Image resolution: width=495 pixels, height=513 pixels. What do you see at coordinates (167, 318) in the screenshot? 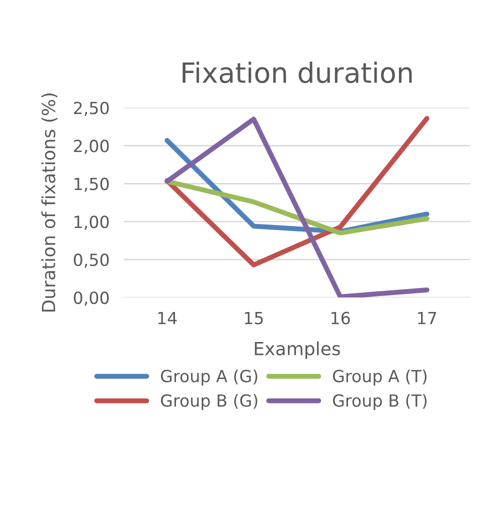
I see `x-tick-label: 14` at bounding box center [167, 318].